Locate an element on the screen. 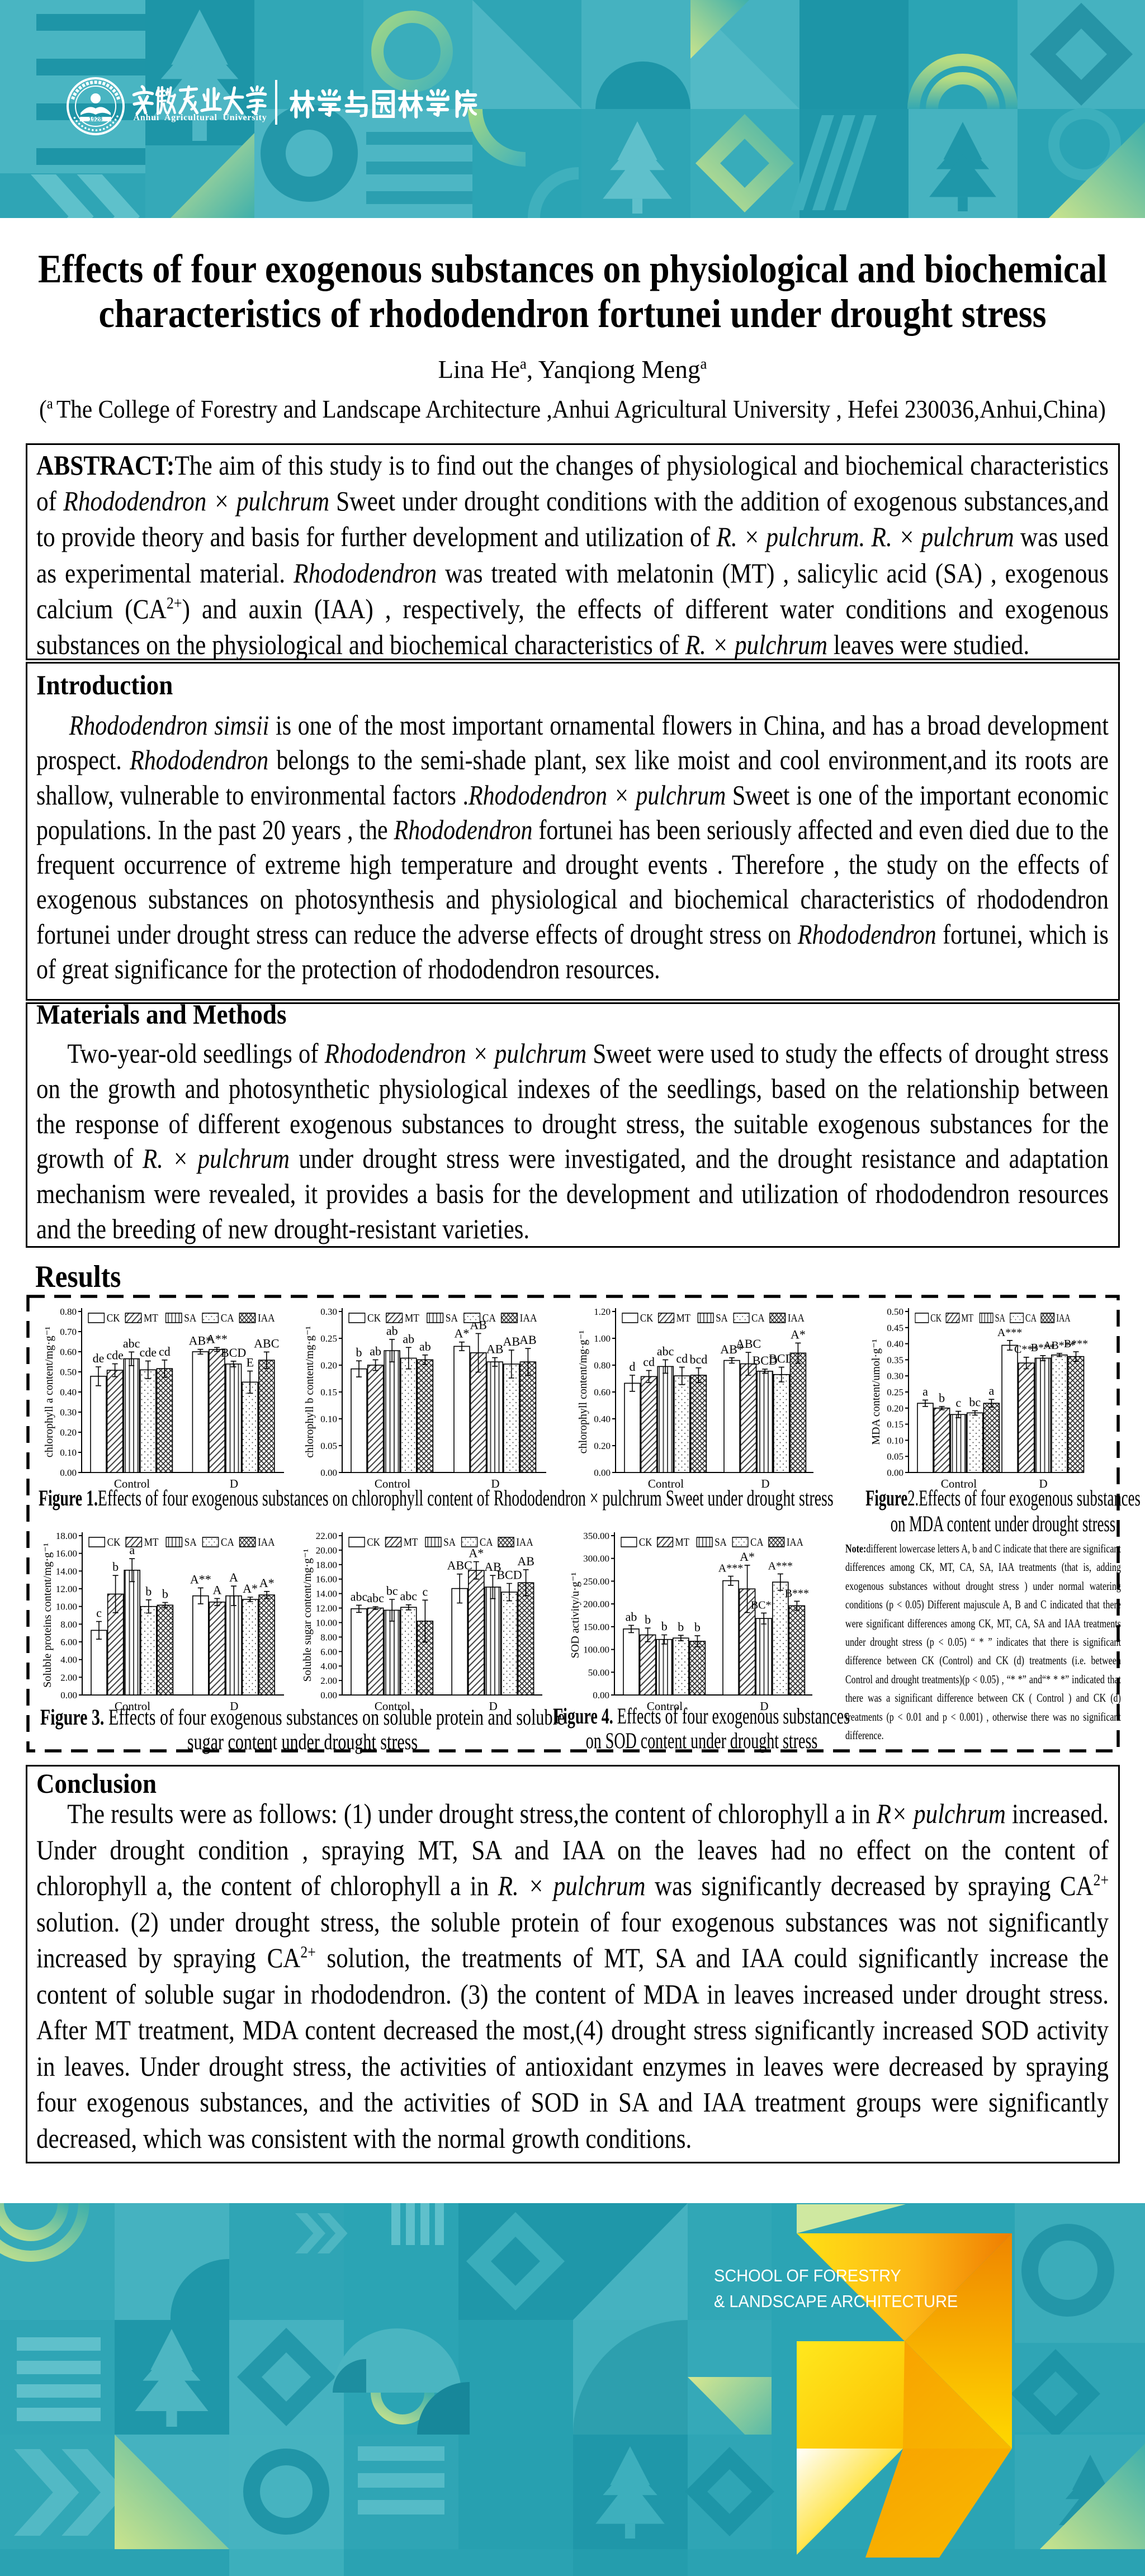 This screenshot has height=2576, width=1145. svg-text: cde is located at coordinates (148, 1353).